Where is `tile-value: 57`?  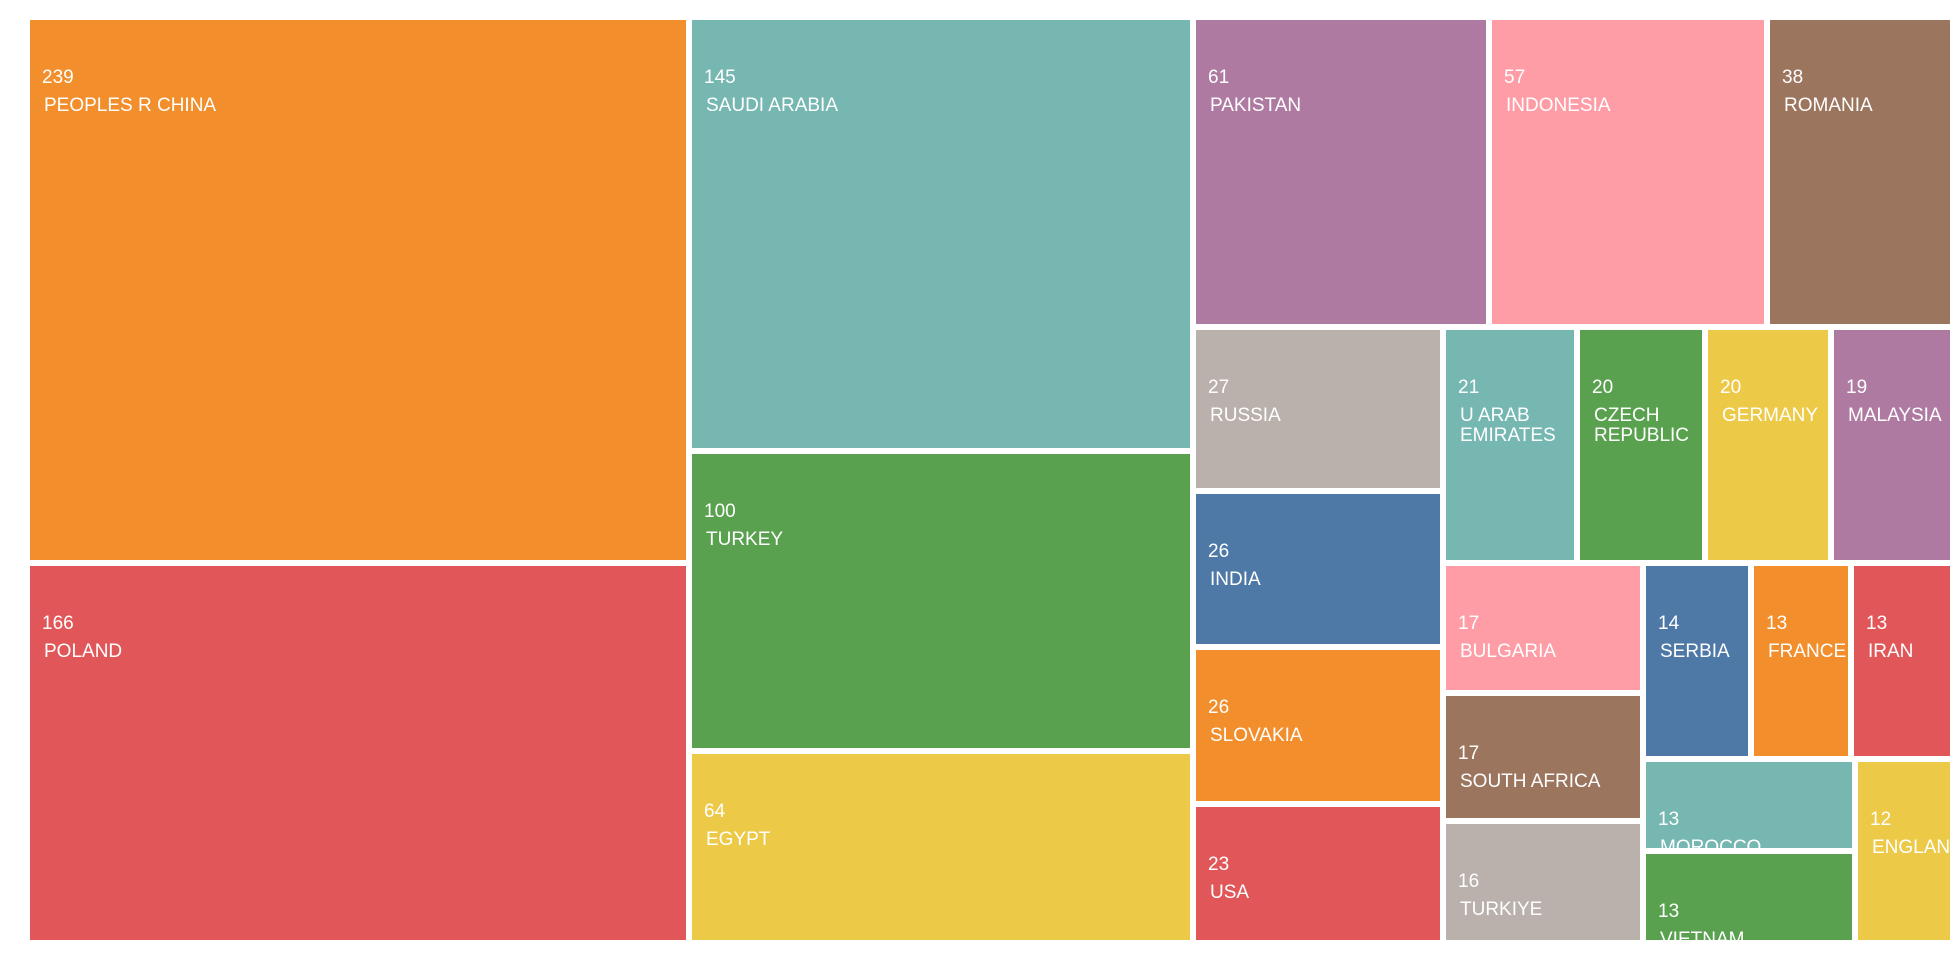
tile-value: 57 is located at coordinates (1515, 77).